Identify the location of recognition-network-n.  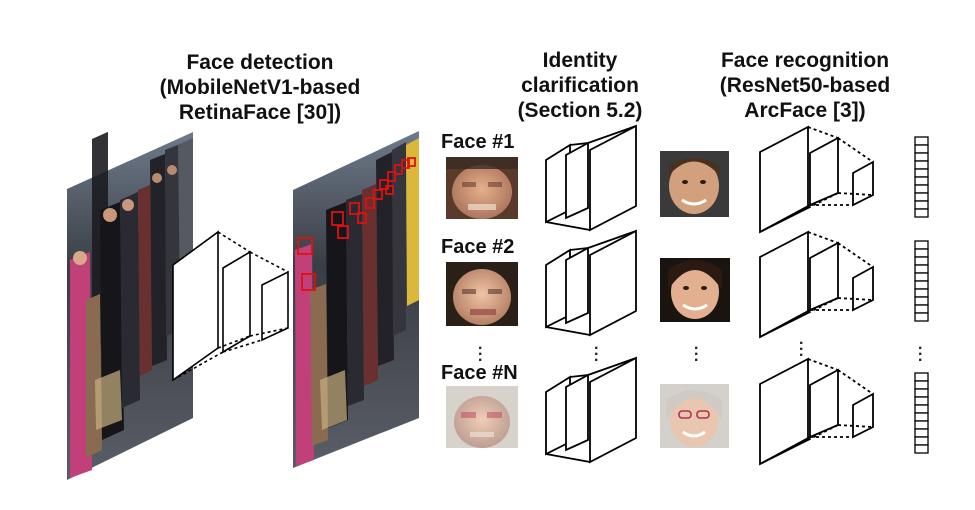
(816, 411).